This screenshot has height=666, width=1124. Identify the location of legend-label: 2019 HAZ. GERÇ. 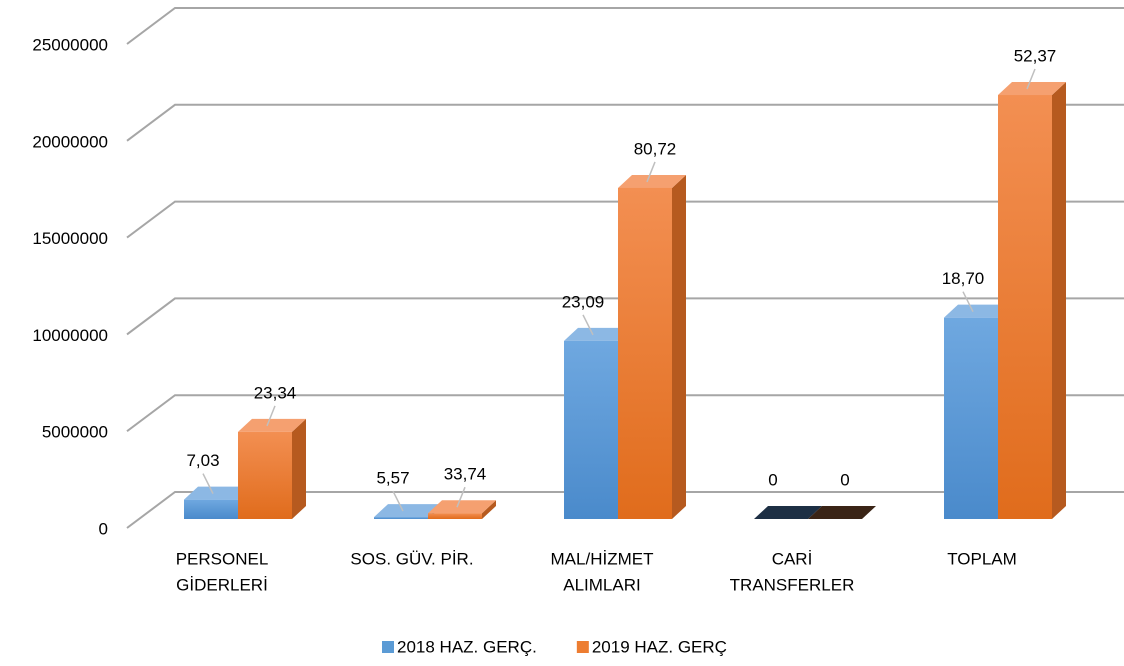
(659, 646).